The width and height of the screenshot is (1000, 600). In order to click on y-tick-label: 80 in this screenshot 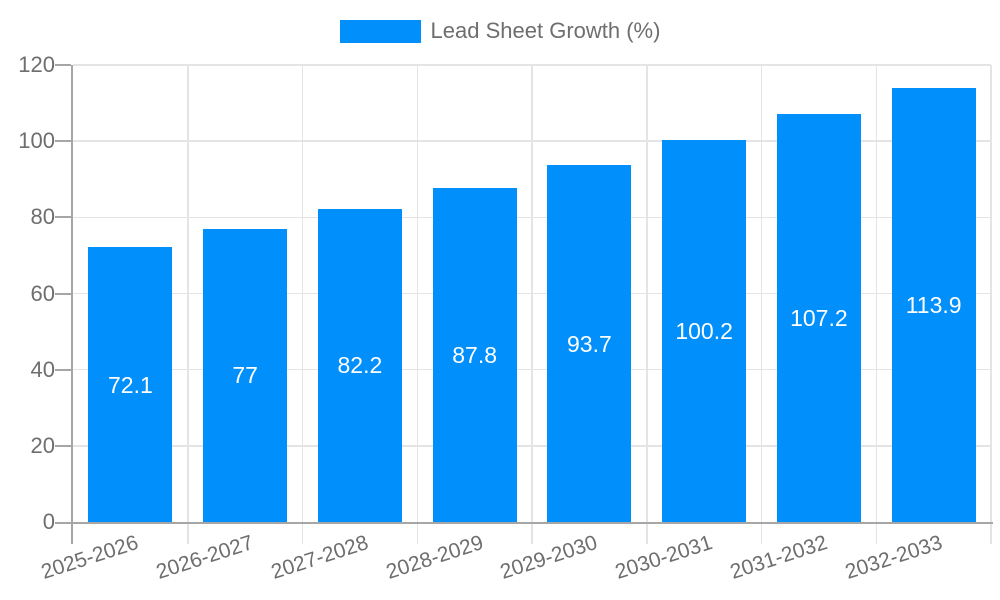, I will do `click(42, 217)`.